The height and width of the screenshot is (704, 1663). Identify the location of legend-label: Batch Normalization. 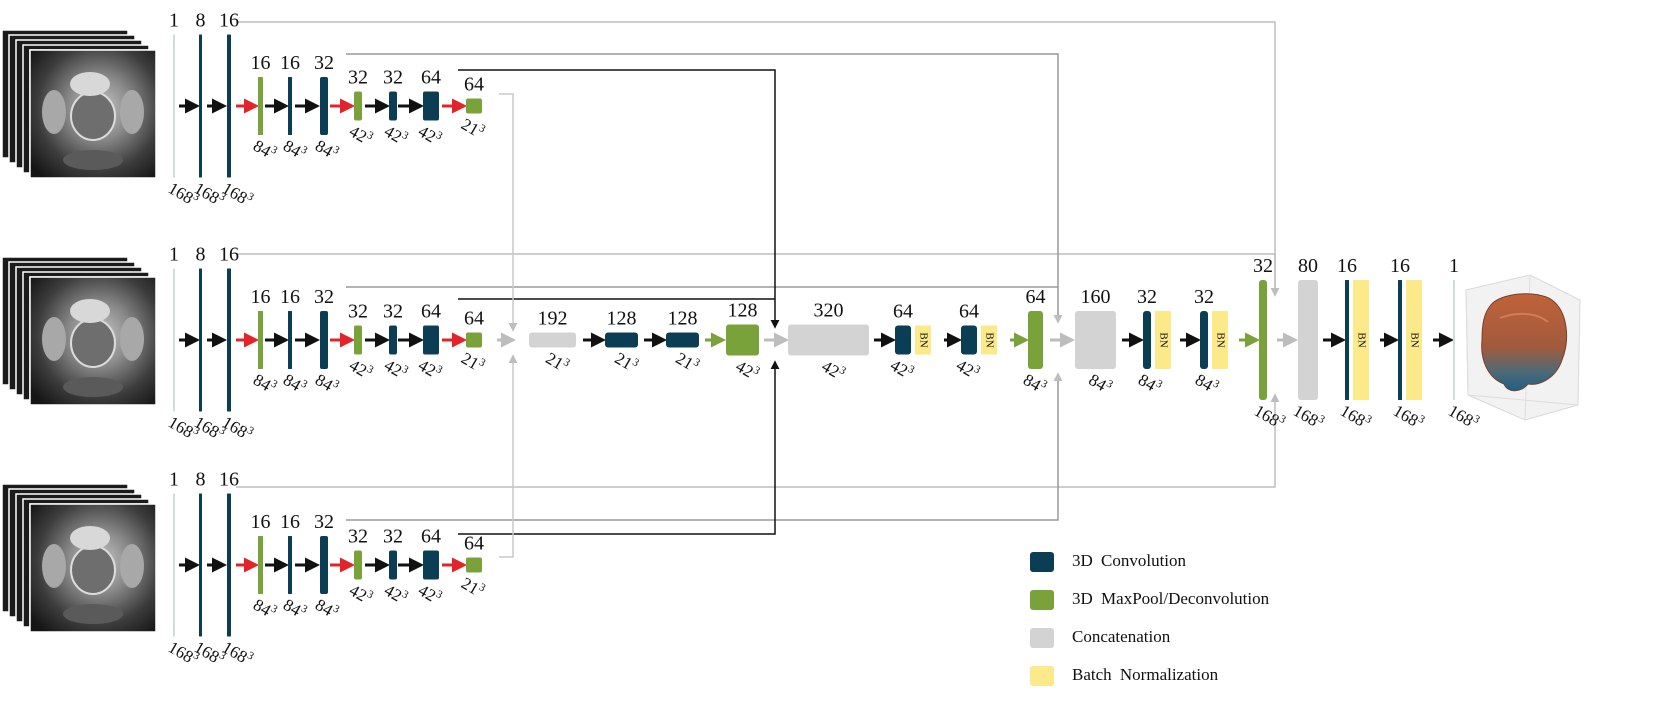
(1145, 674).